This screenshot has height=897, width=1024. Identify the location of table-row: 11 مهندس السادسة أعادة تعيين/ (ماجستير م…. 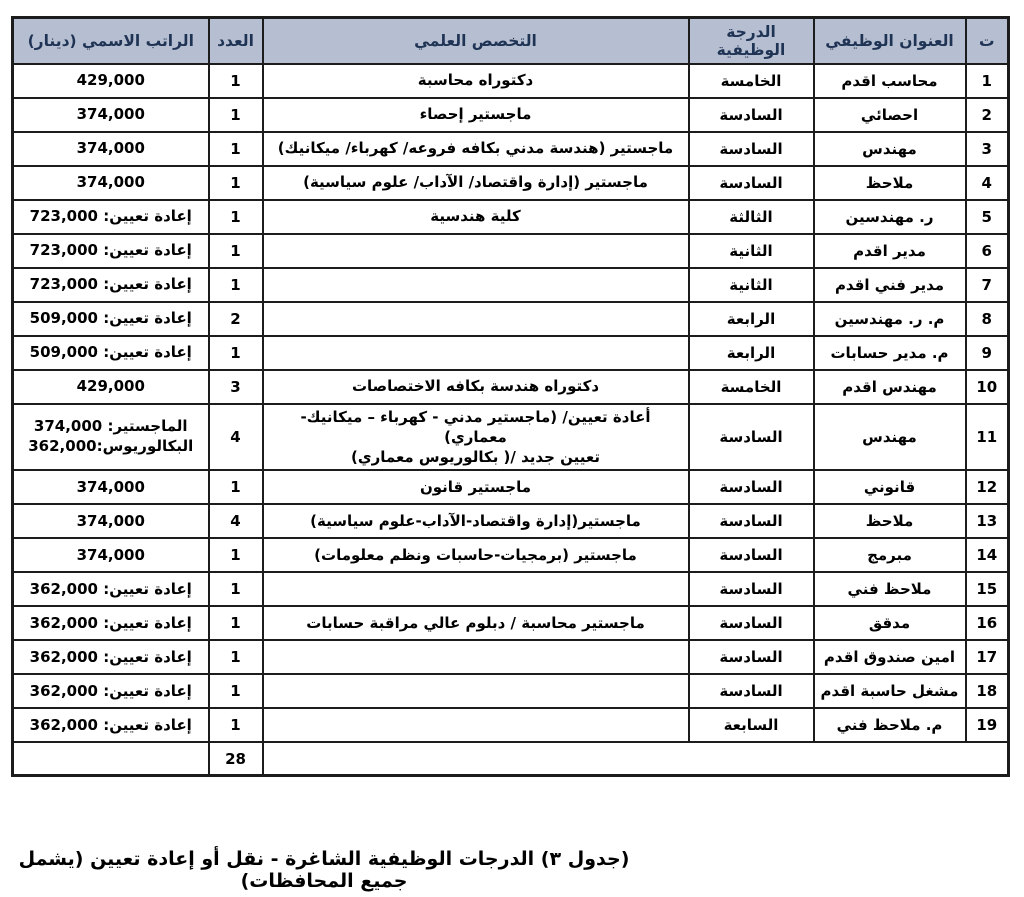
(510, 437).